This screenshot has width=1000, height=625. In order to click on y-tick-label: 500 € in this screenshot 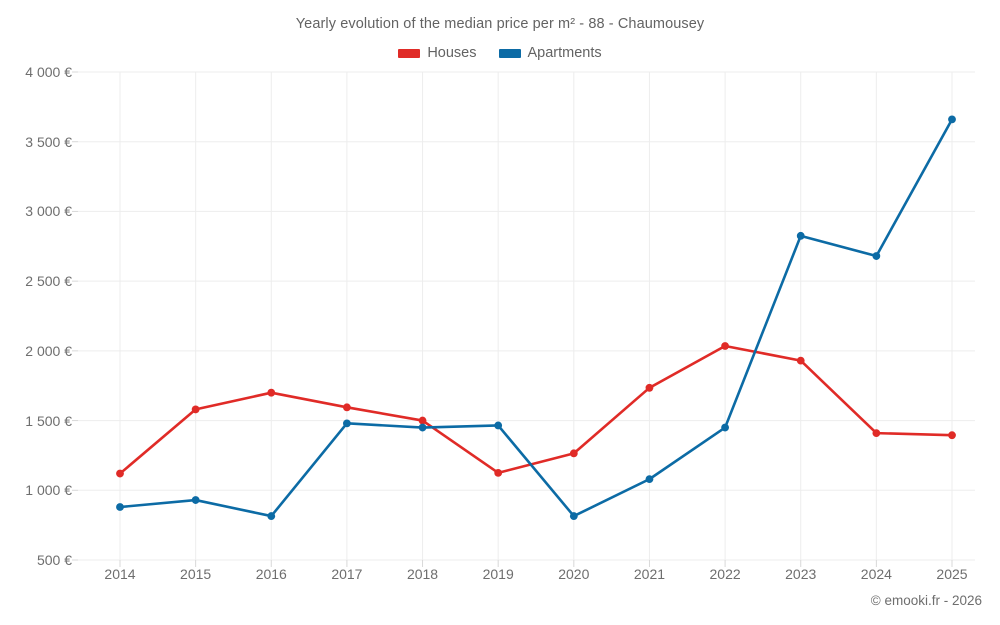, I will do `click(54, 560)`.